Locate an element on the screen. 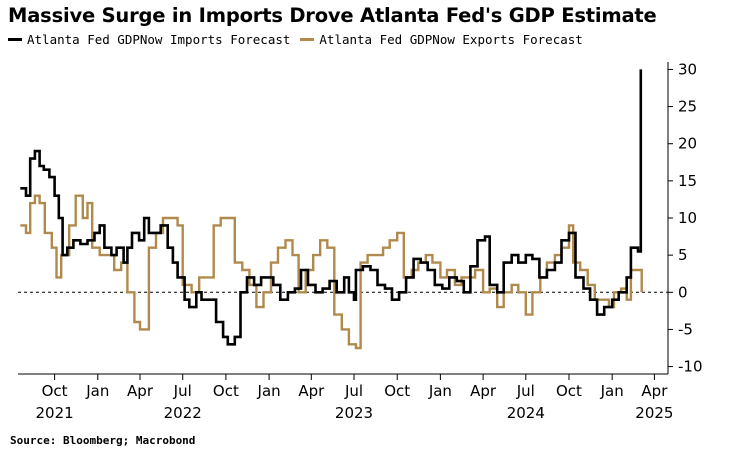 This screenshot has width=737, height=454. source-note: Source: Bloomberg; Macrobond is located at coordinates (103, 440).